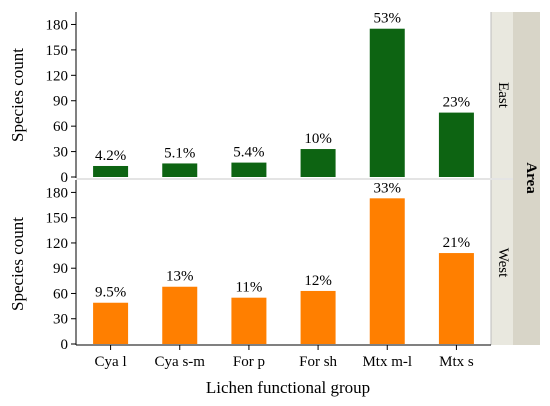  I want to click on panel-strip-east, so click(502, 95).